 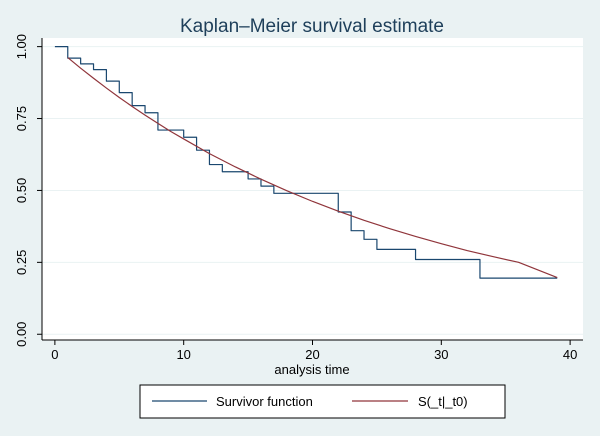 I want to click on x-axis-label: analysis time, so click(x=311, y=369).